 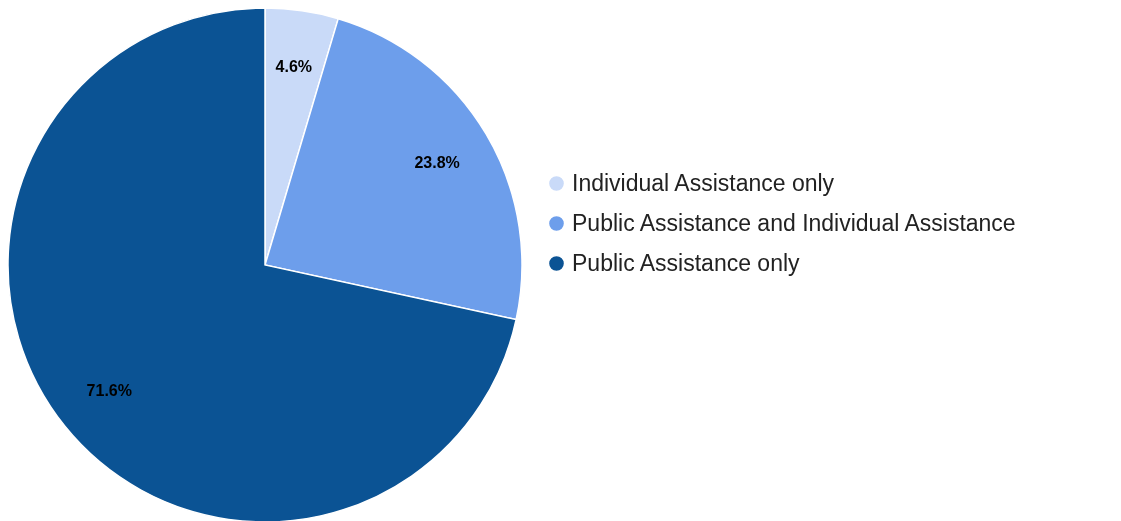 I want to click on legend-label: Public Assistance only, so click(x=686, y=262).